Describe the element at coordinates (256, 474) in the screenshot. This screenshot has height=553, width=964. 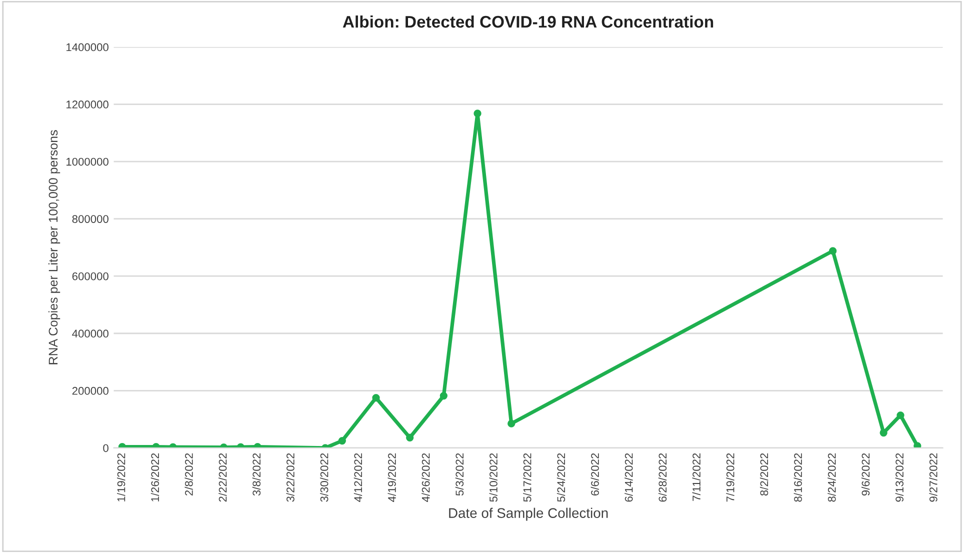
I see `x-tick-label: 3/8/2022` at that location.